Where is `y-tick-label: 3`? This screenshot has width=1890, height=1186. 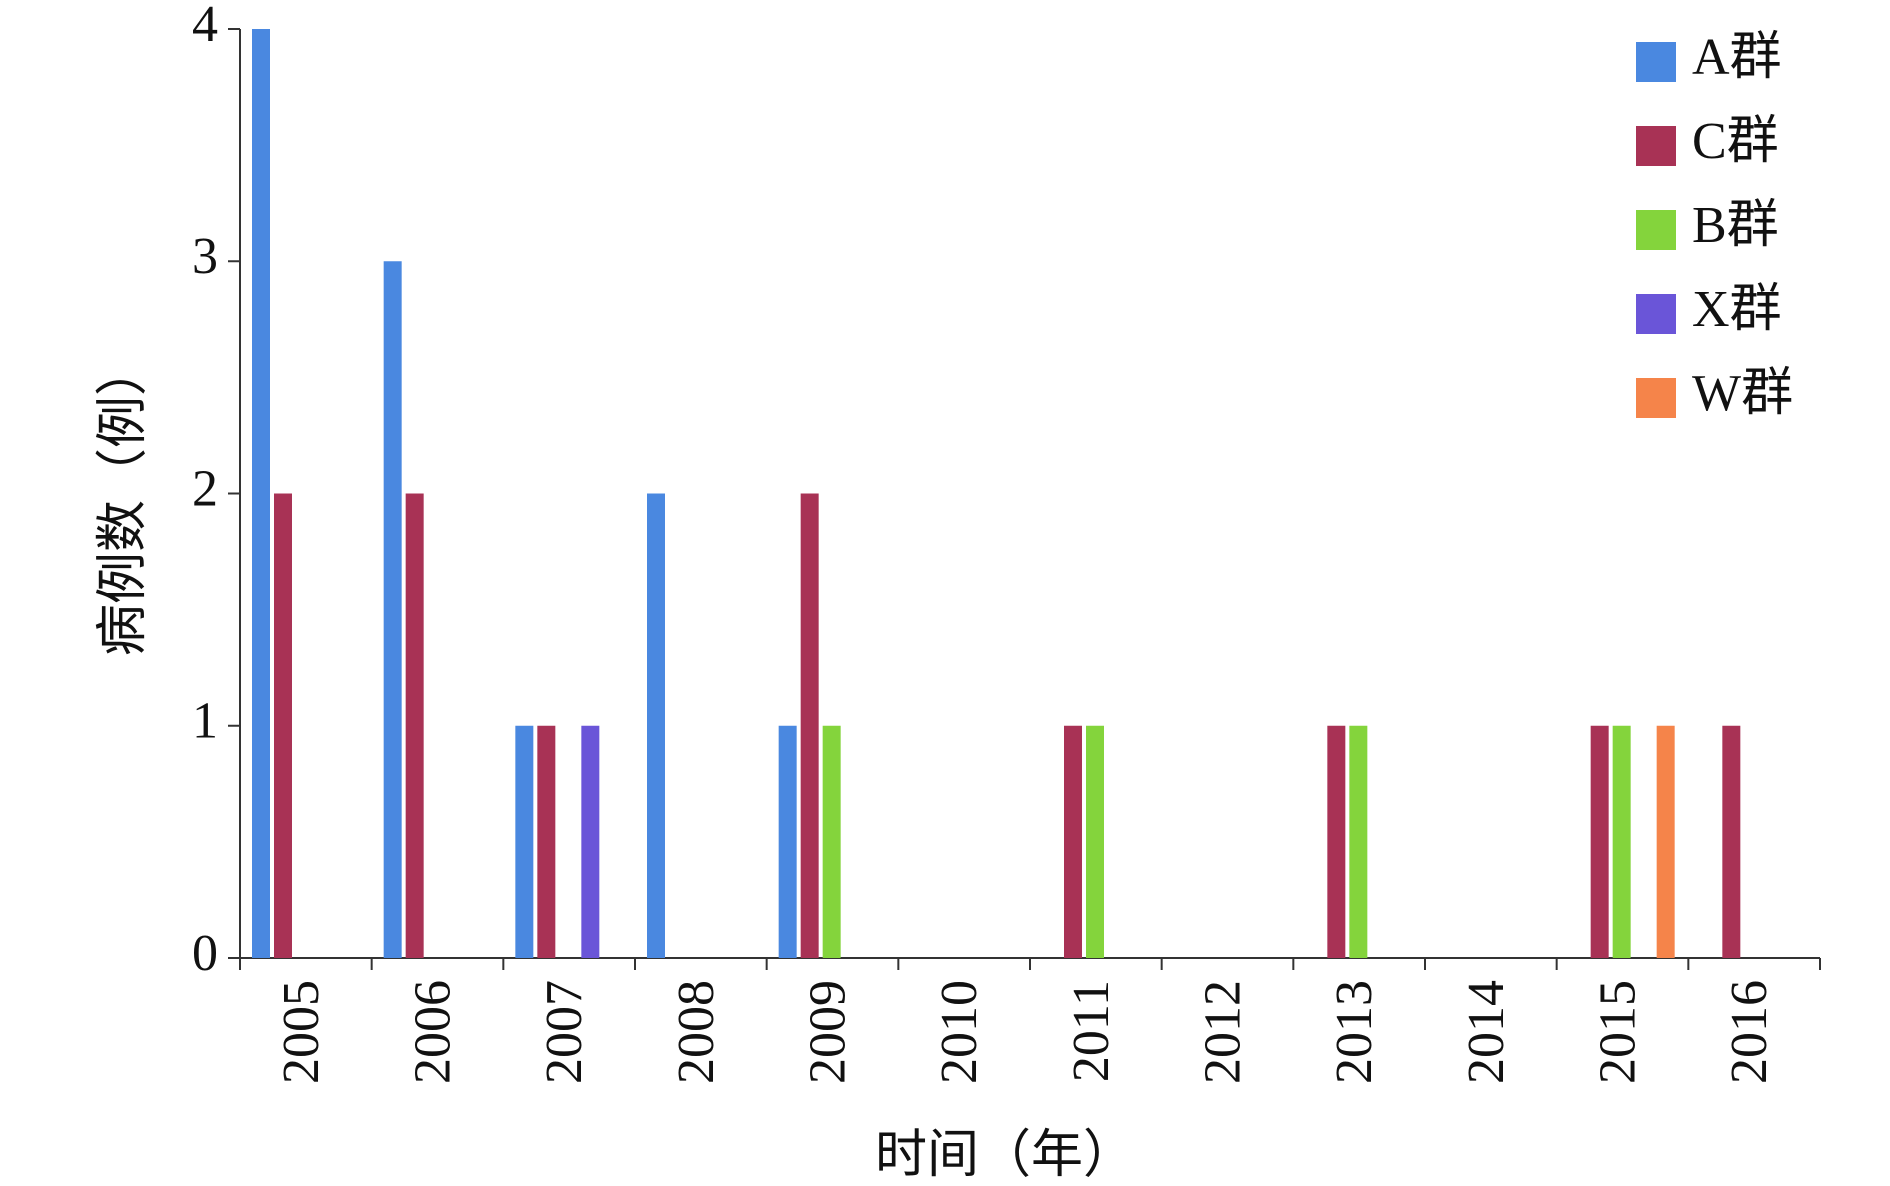 y-tick-label: 3 is located at coordinates (205, 256).